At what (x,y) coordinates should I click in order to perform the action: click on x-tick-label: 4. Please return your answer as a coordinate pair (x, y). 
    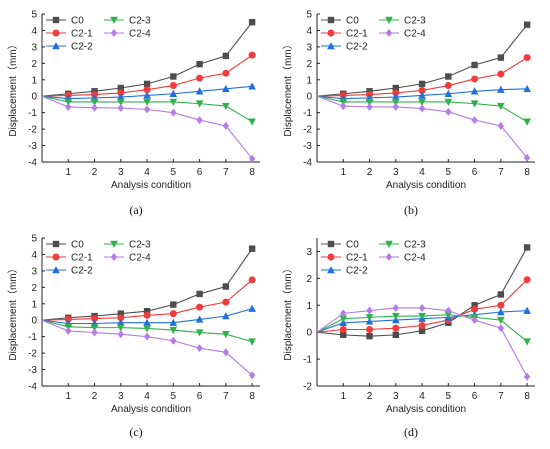
    Looking at the image, I should click on (147, 172).